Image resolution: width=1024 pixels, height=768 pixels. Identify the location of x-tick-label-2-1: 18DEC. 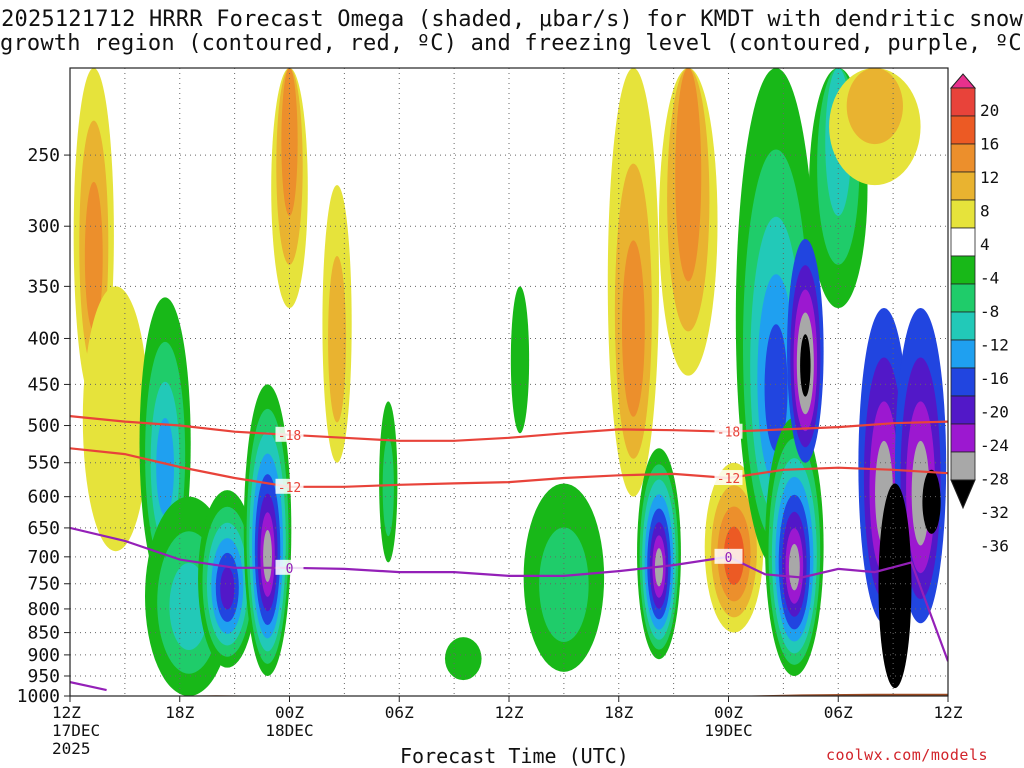
(289, 730).